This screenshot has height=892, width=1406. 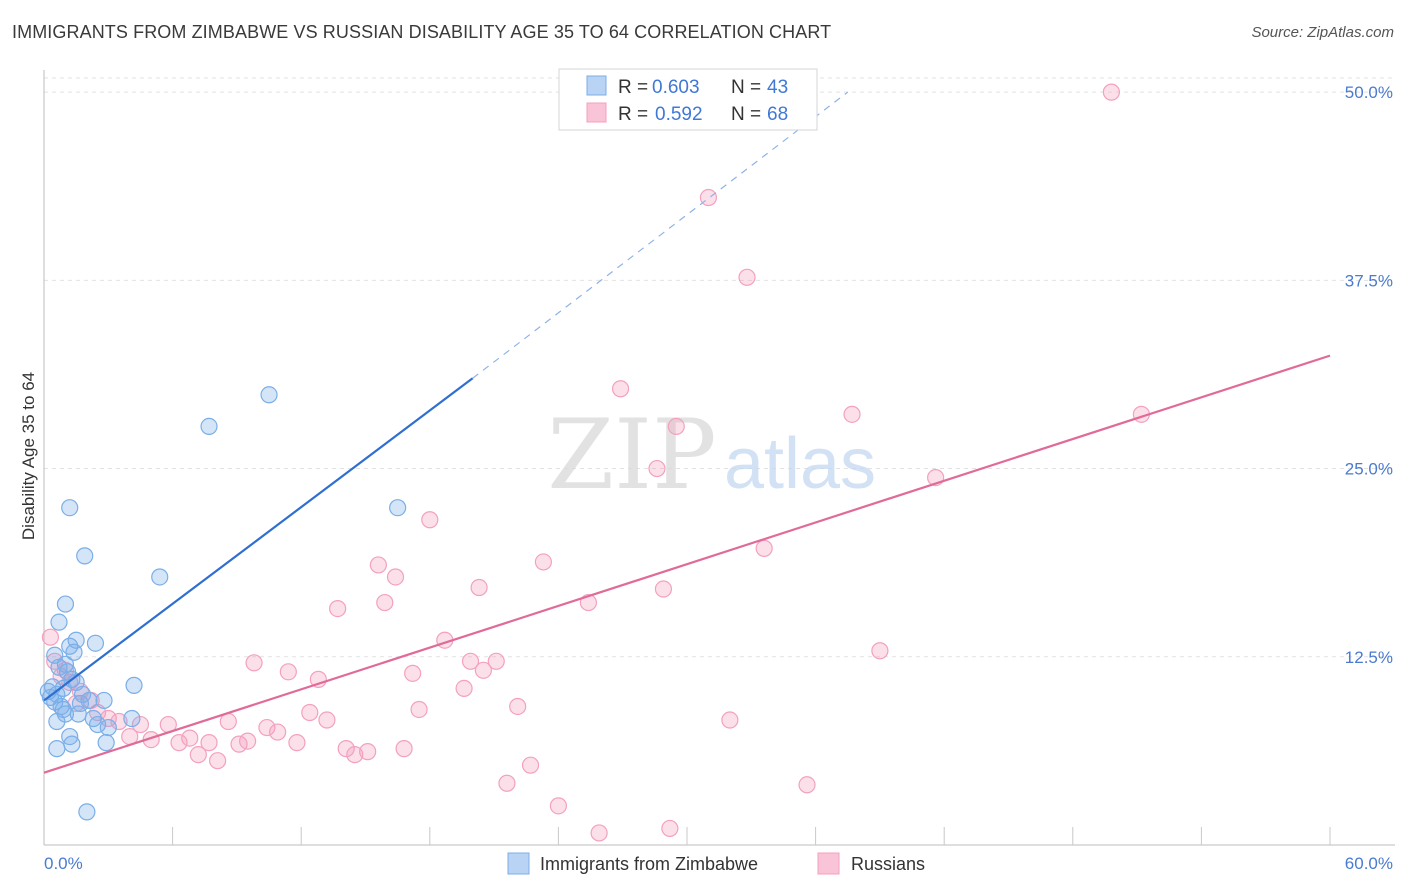 I want to click on y-tick-label-1: 25.0%, so click(x=1369, y=469).